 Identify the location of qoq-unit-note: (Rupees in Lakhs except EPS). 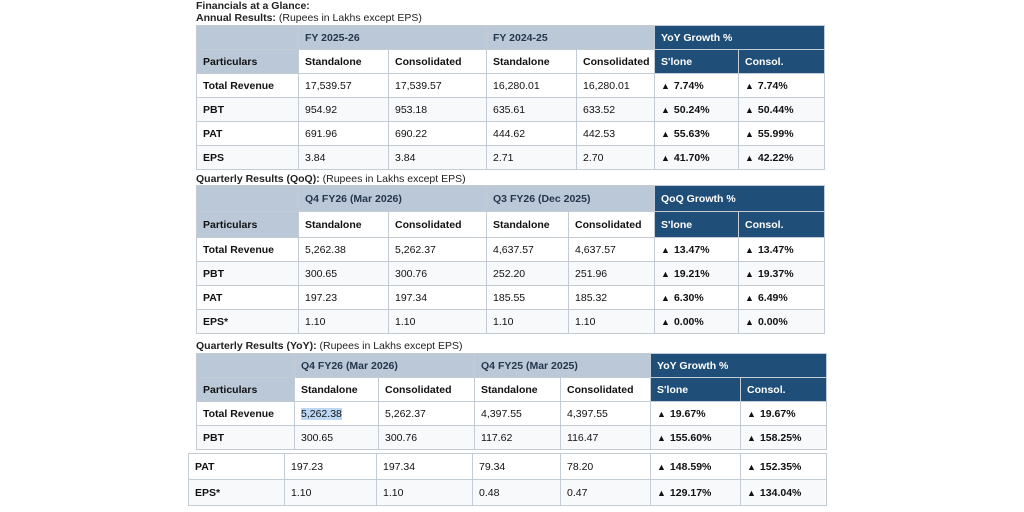
(394, 179).